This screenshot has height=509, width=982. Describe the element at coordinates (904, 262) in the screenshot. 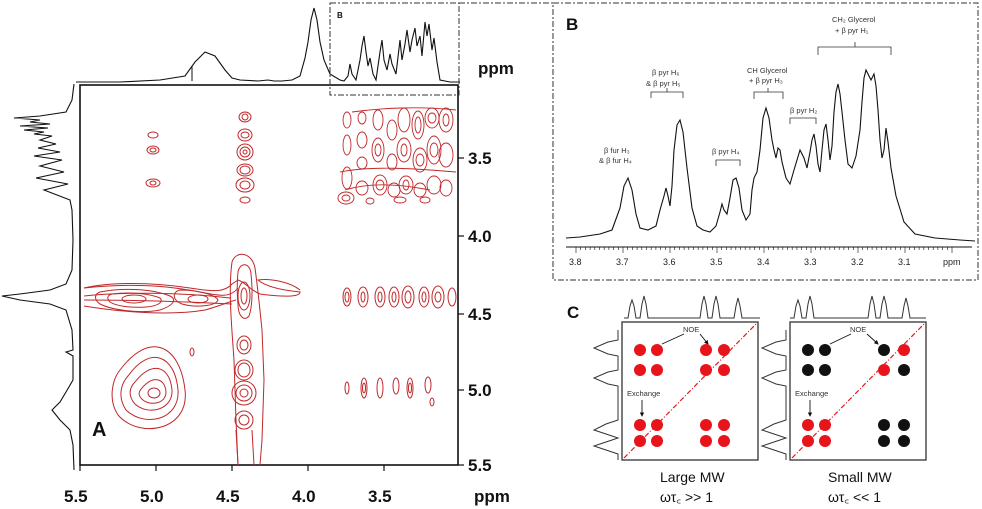

I see `panel-b-xtick: 3.1` at that location.